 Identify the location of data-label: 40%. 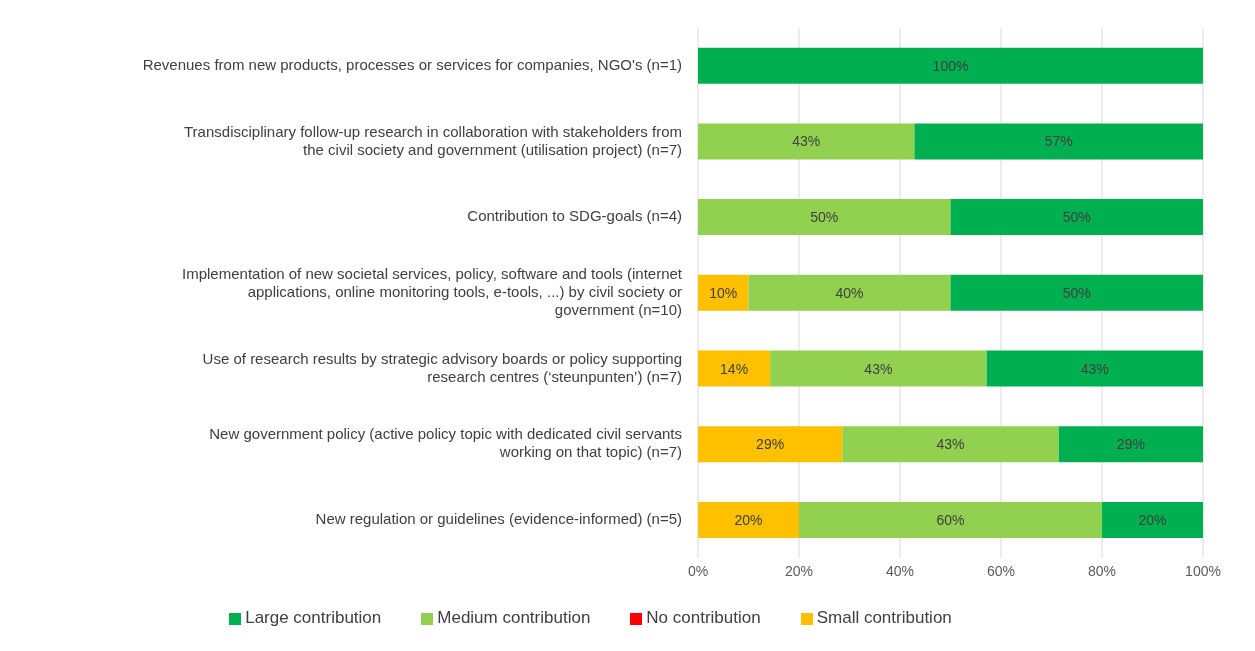
(849, 292).